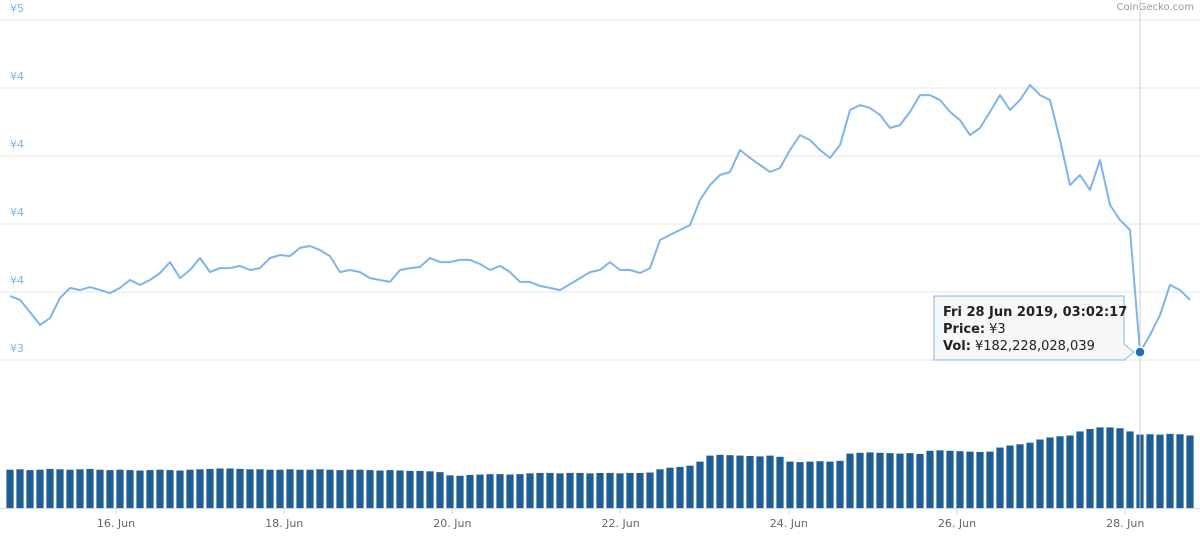 The height and width of the screenshot is (538, 1200). I want to click on x-tick-label: 28. Jun, so click(1125, 523).